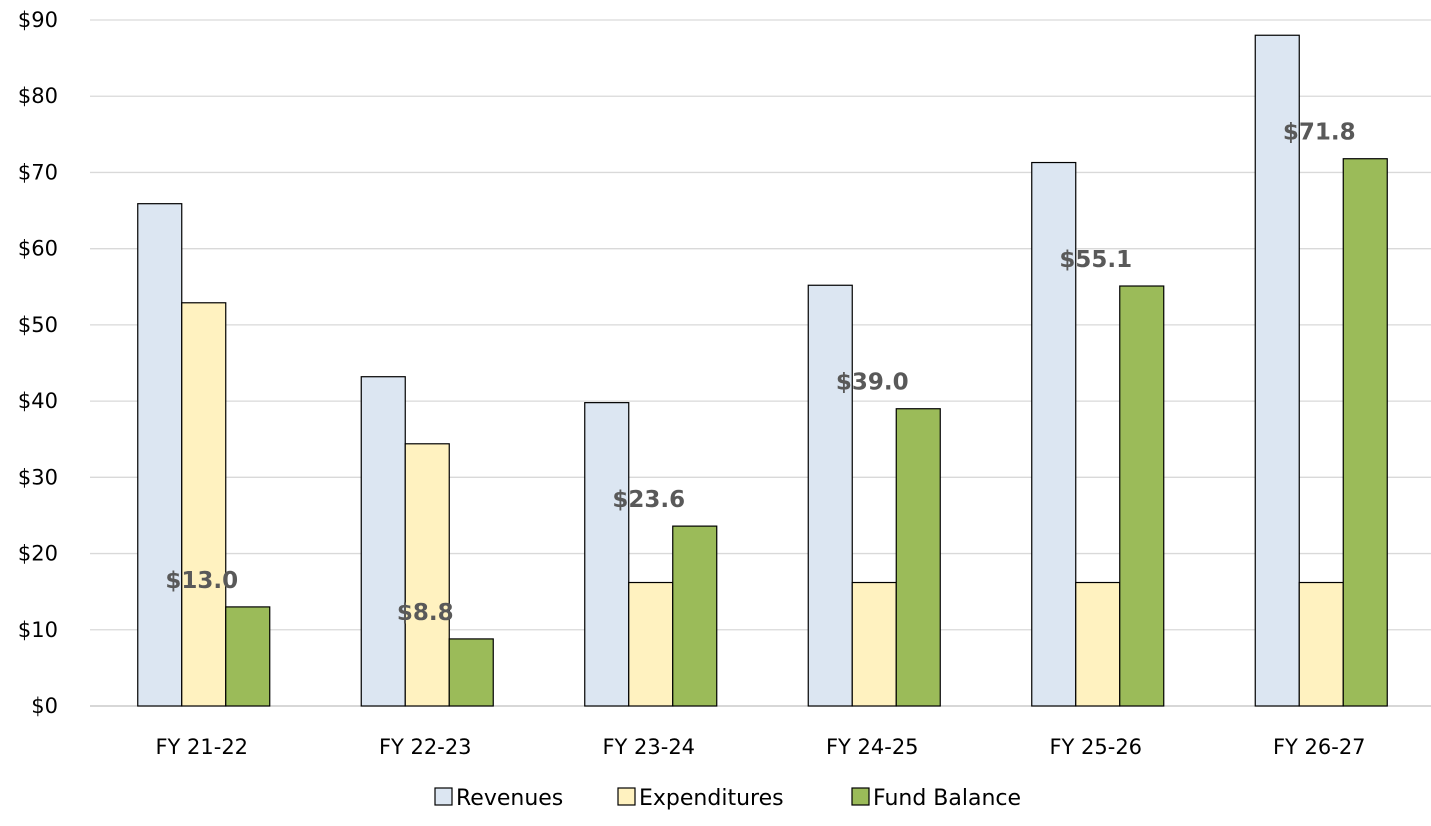 This screenshot has width=1431, height=826. Describe the element at coordinates (38, 477) in the screenshot. I see `y-tick-label: $30` at that location.